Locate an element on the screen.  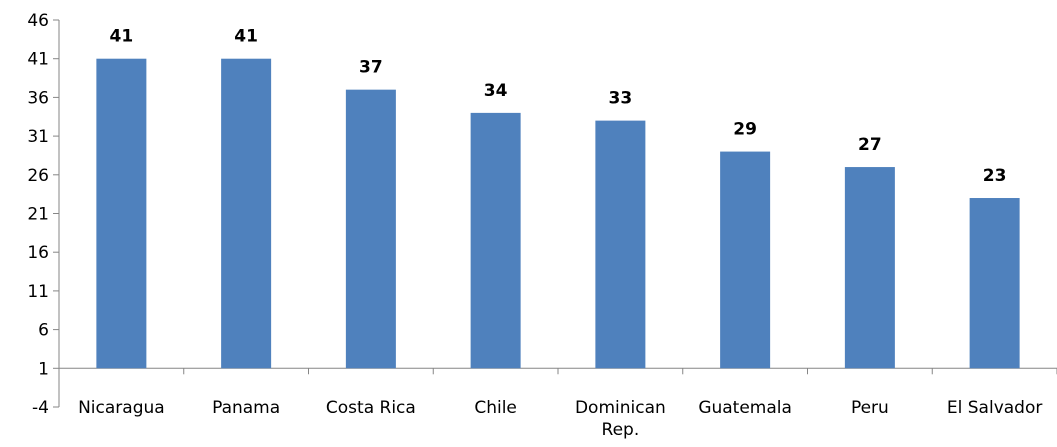
y-tick-label: 6 is located at coordinates (43, 331).